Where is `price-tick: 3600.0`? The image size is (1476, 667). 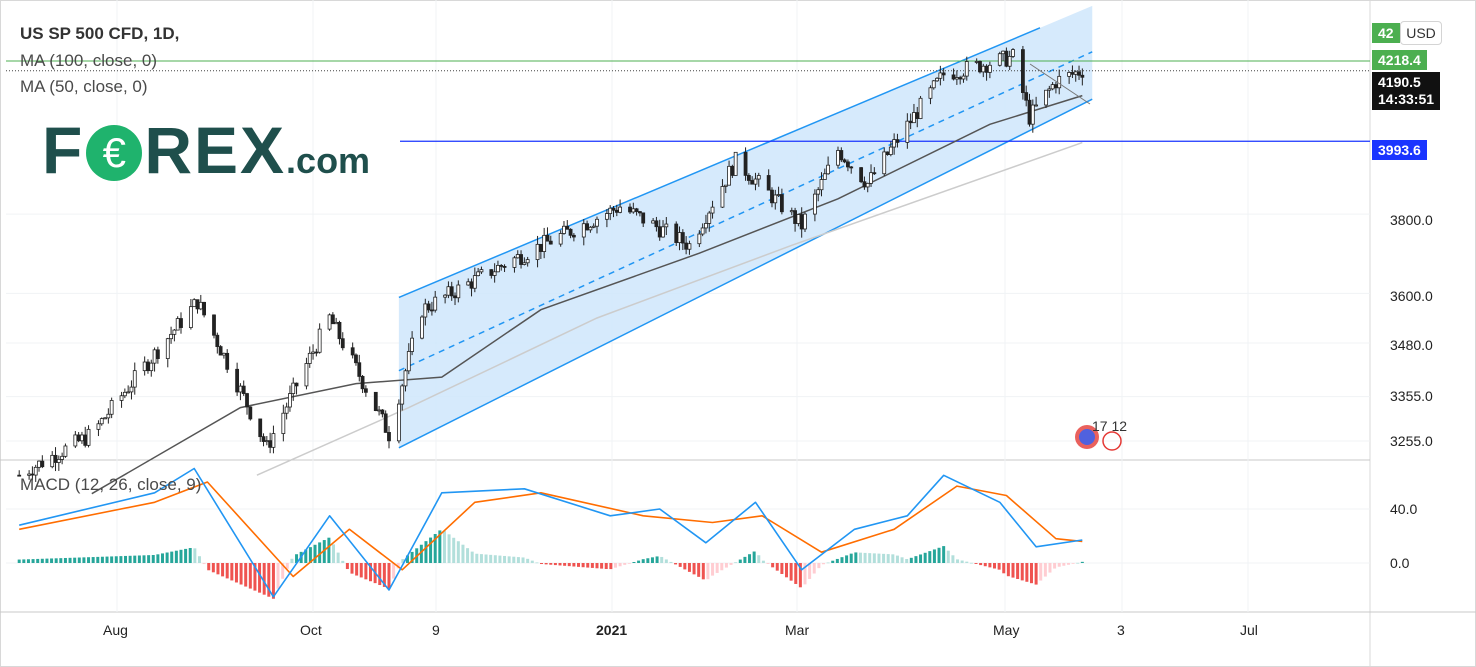
price-tick: 3600.0 is located at coordinates (1411, 296).